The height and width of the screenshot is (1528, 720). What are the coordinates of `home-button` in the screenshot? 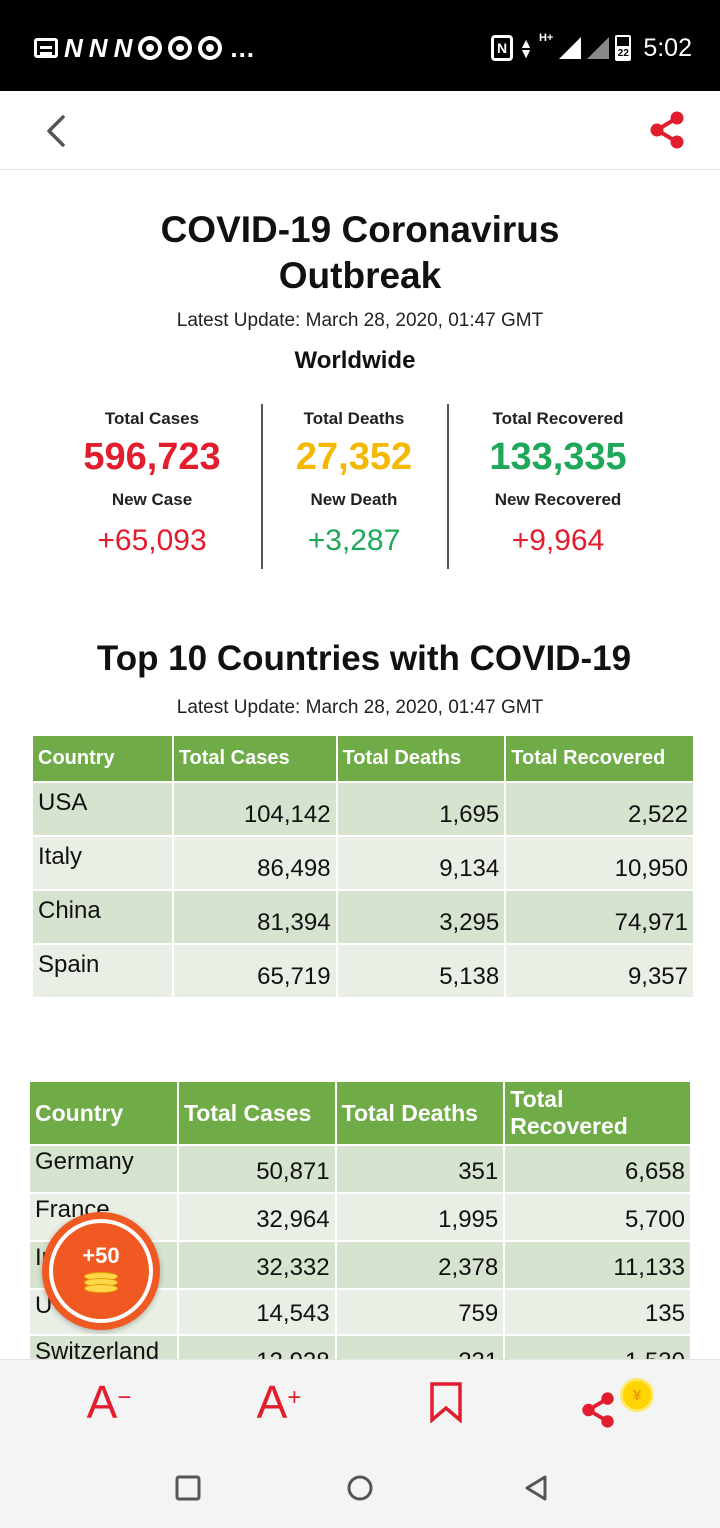 It's located at (360, 1488).